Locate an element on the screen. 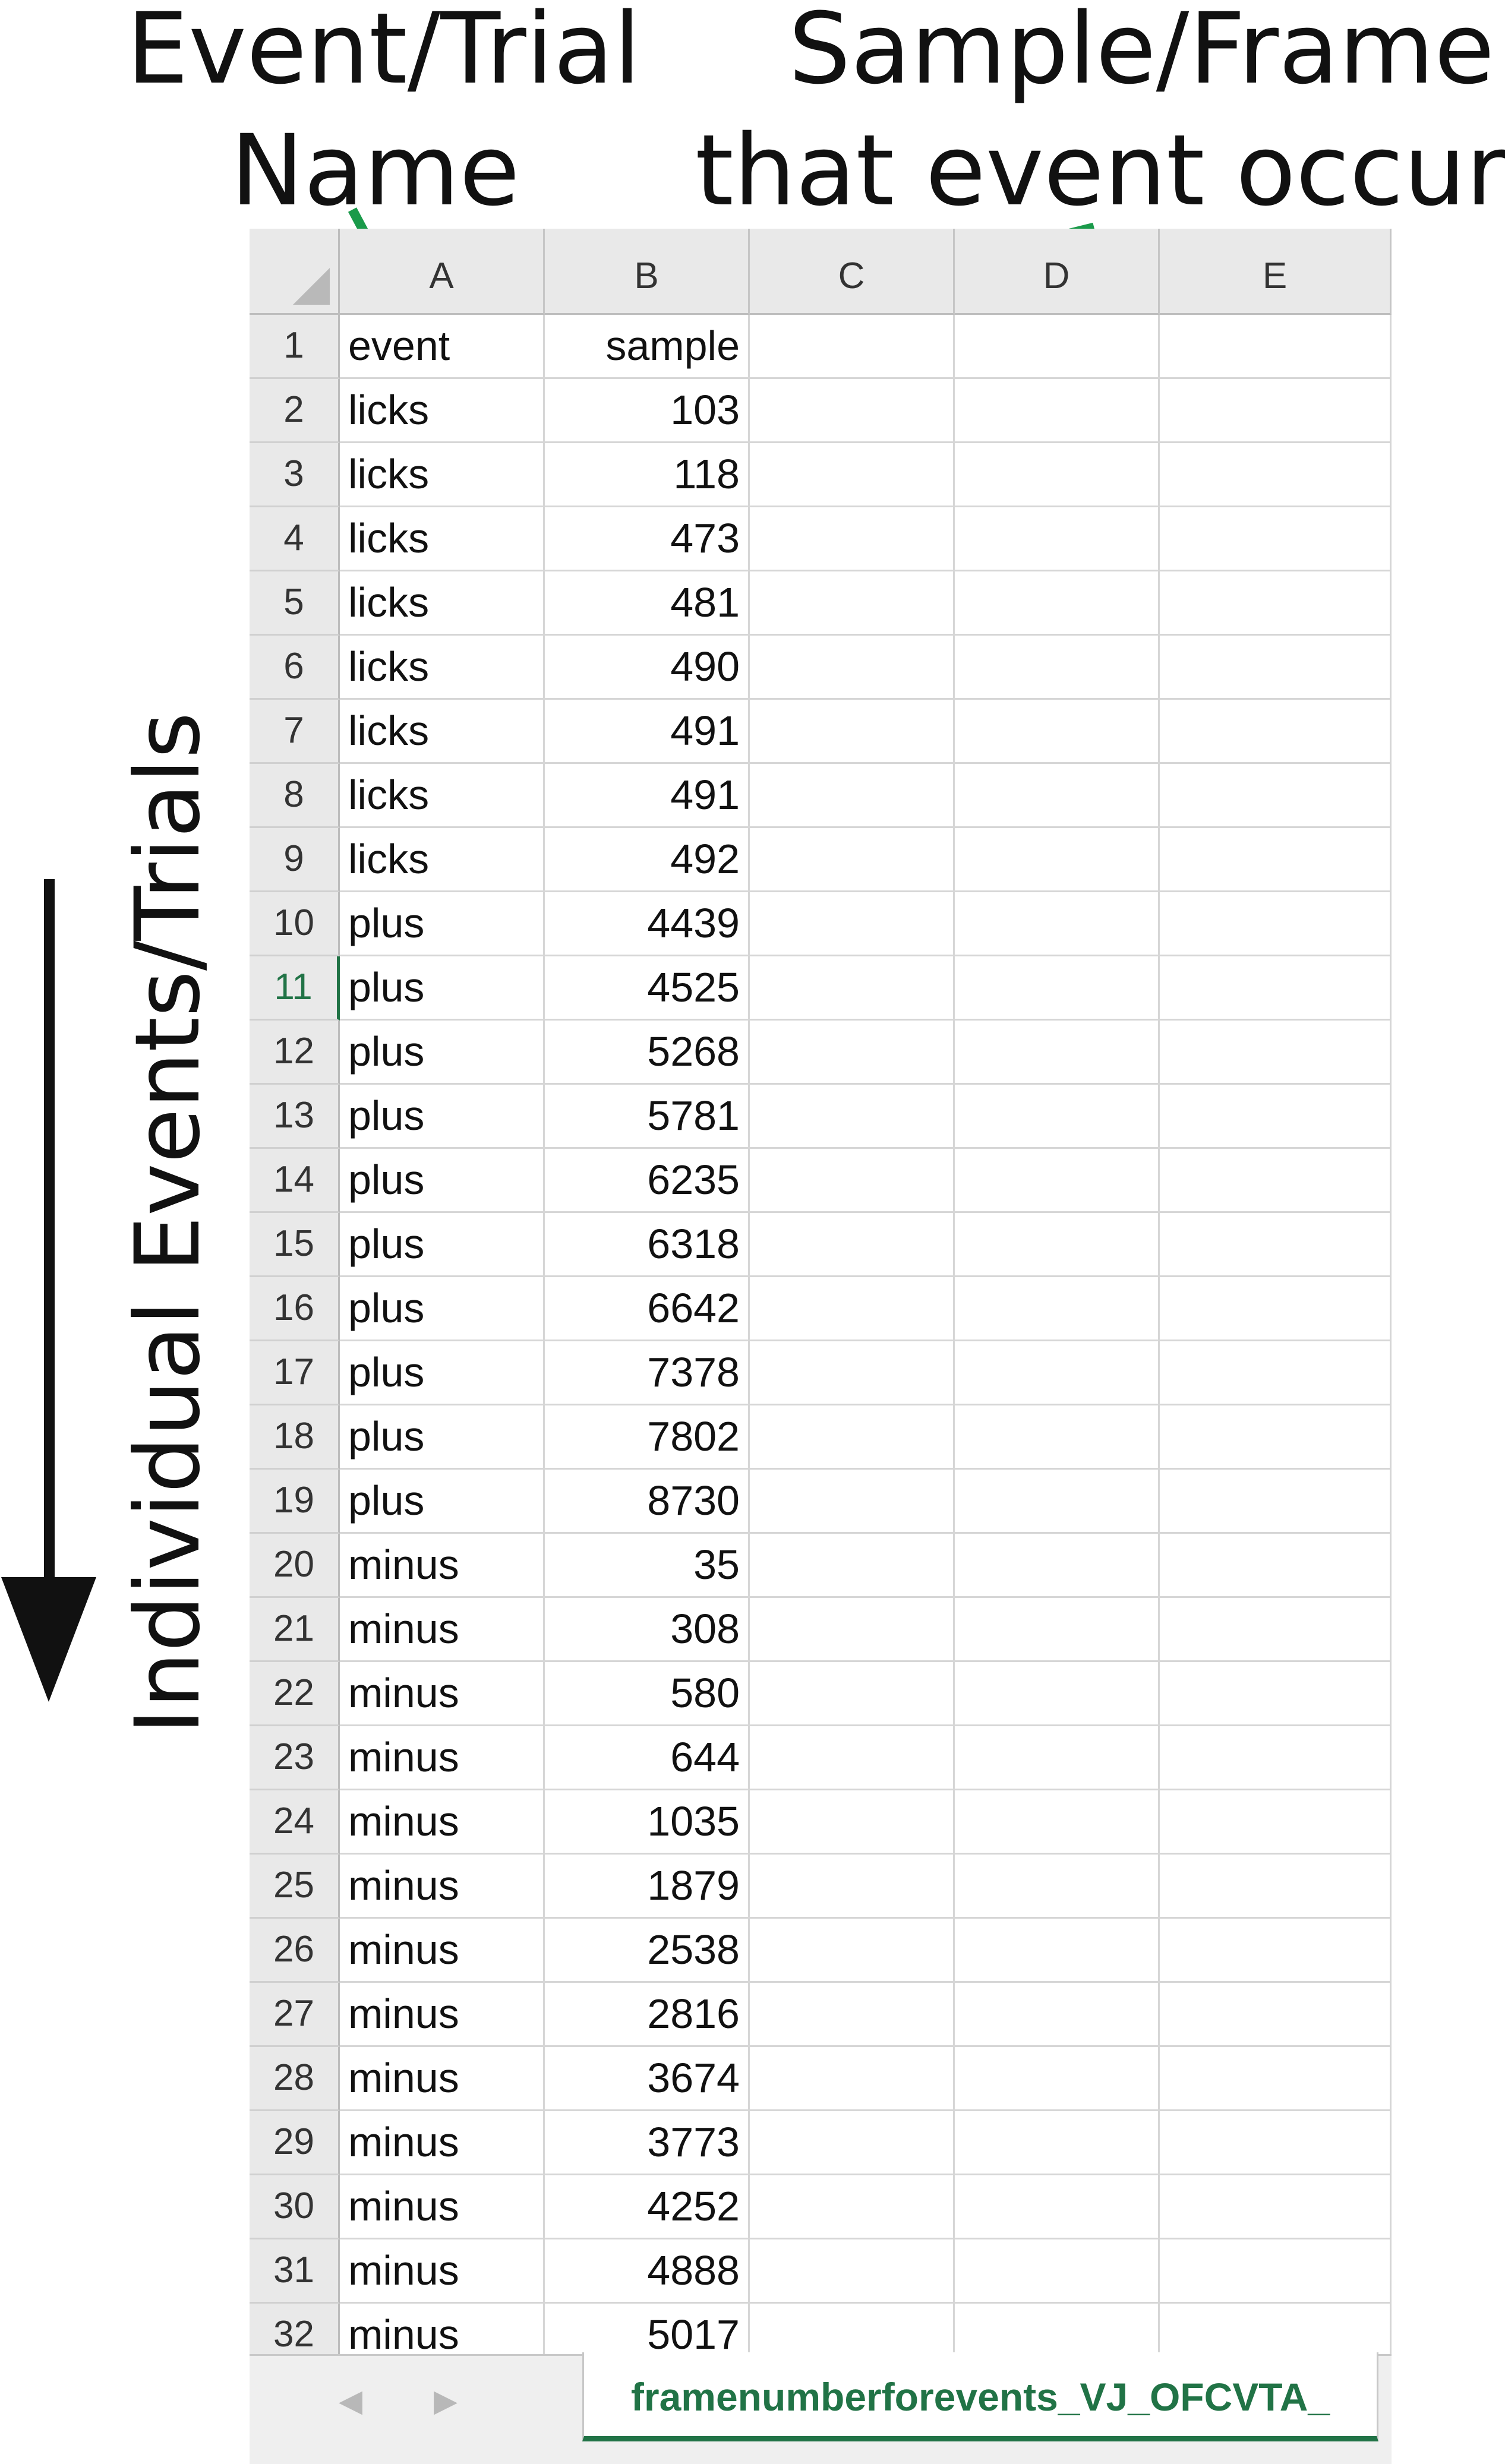 This screenshot has height=2464, width=1505. cell-a17: plus is located at coordinates (443, 1373).